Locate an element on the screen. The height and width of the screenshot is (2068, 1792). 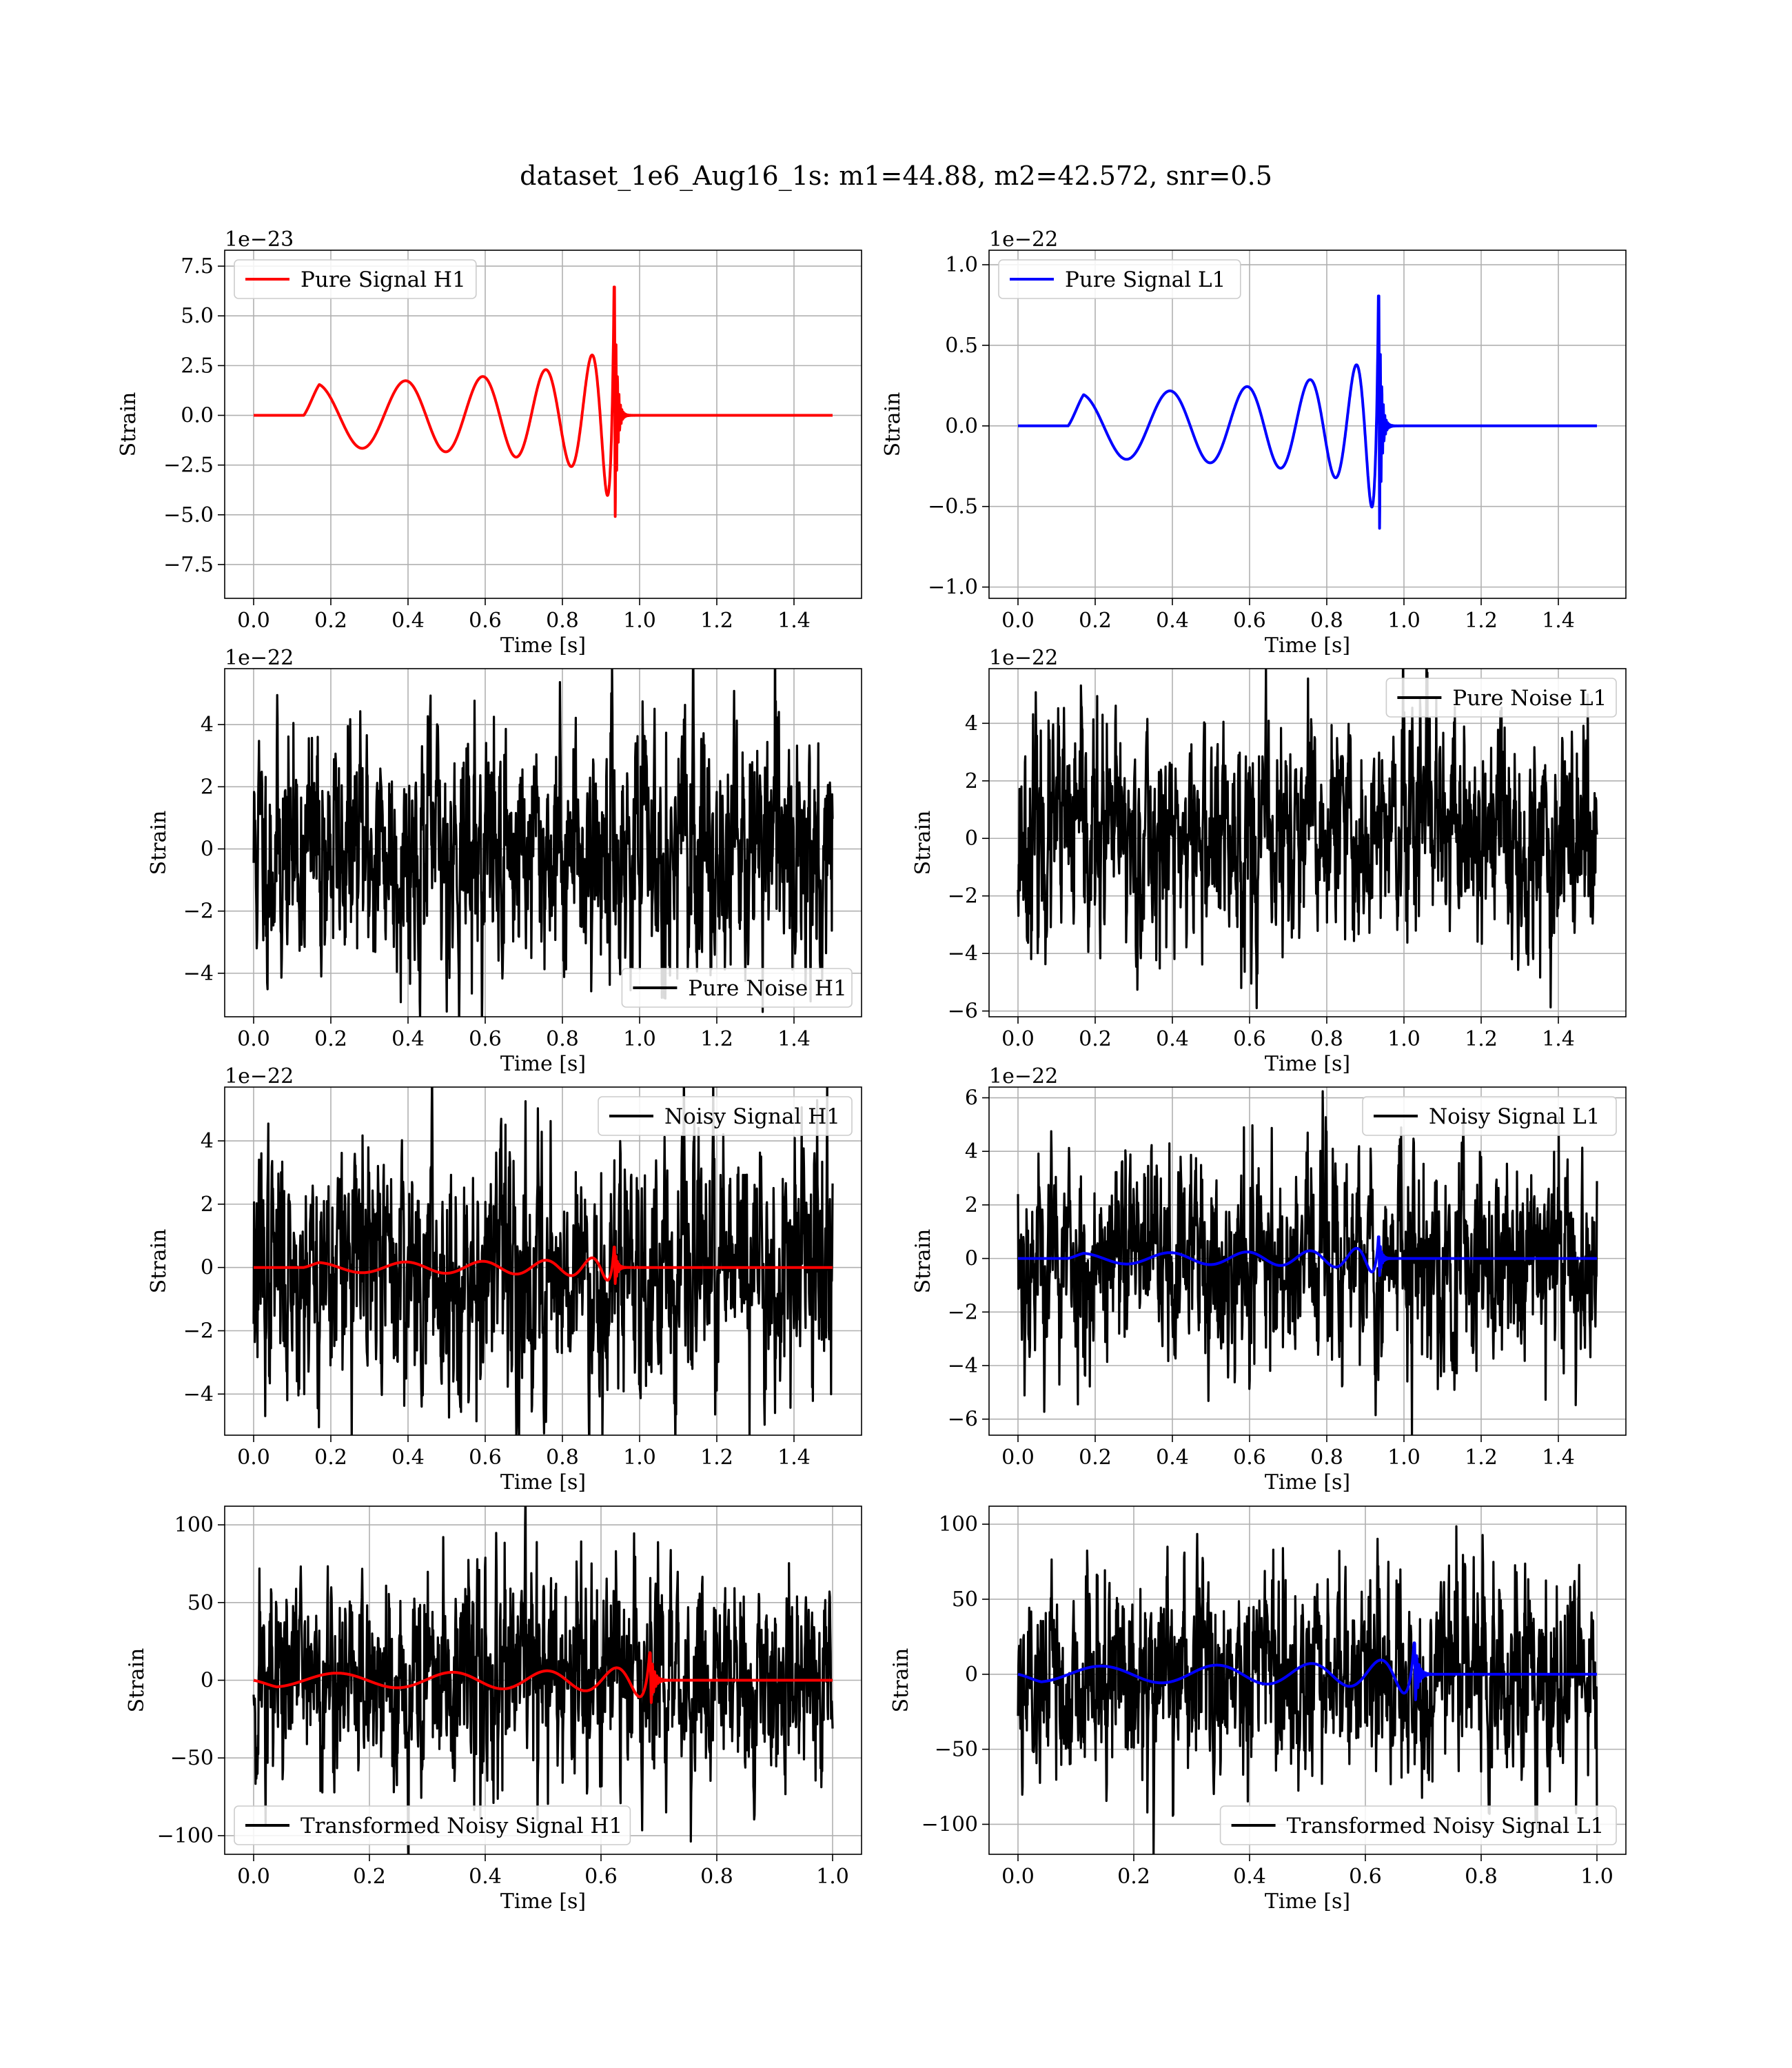
y-tick-label: 2.5 is located at coordinates (197, 366).